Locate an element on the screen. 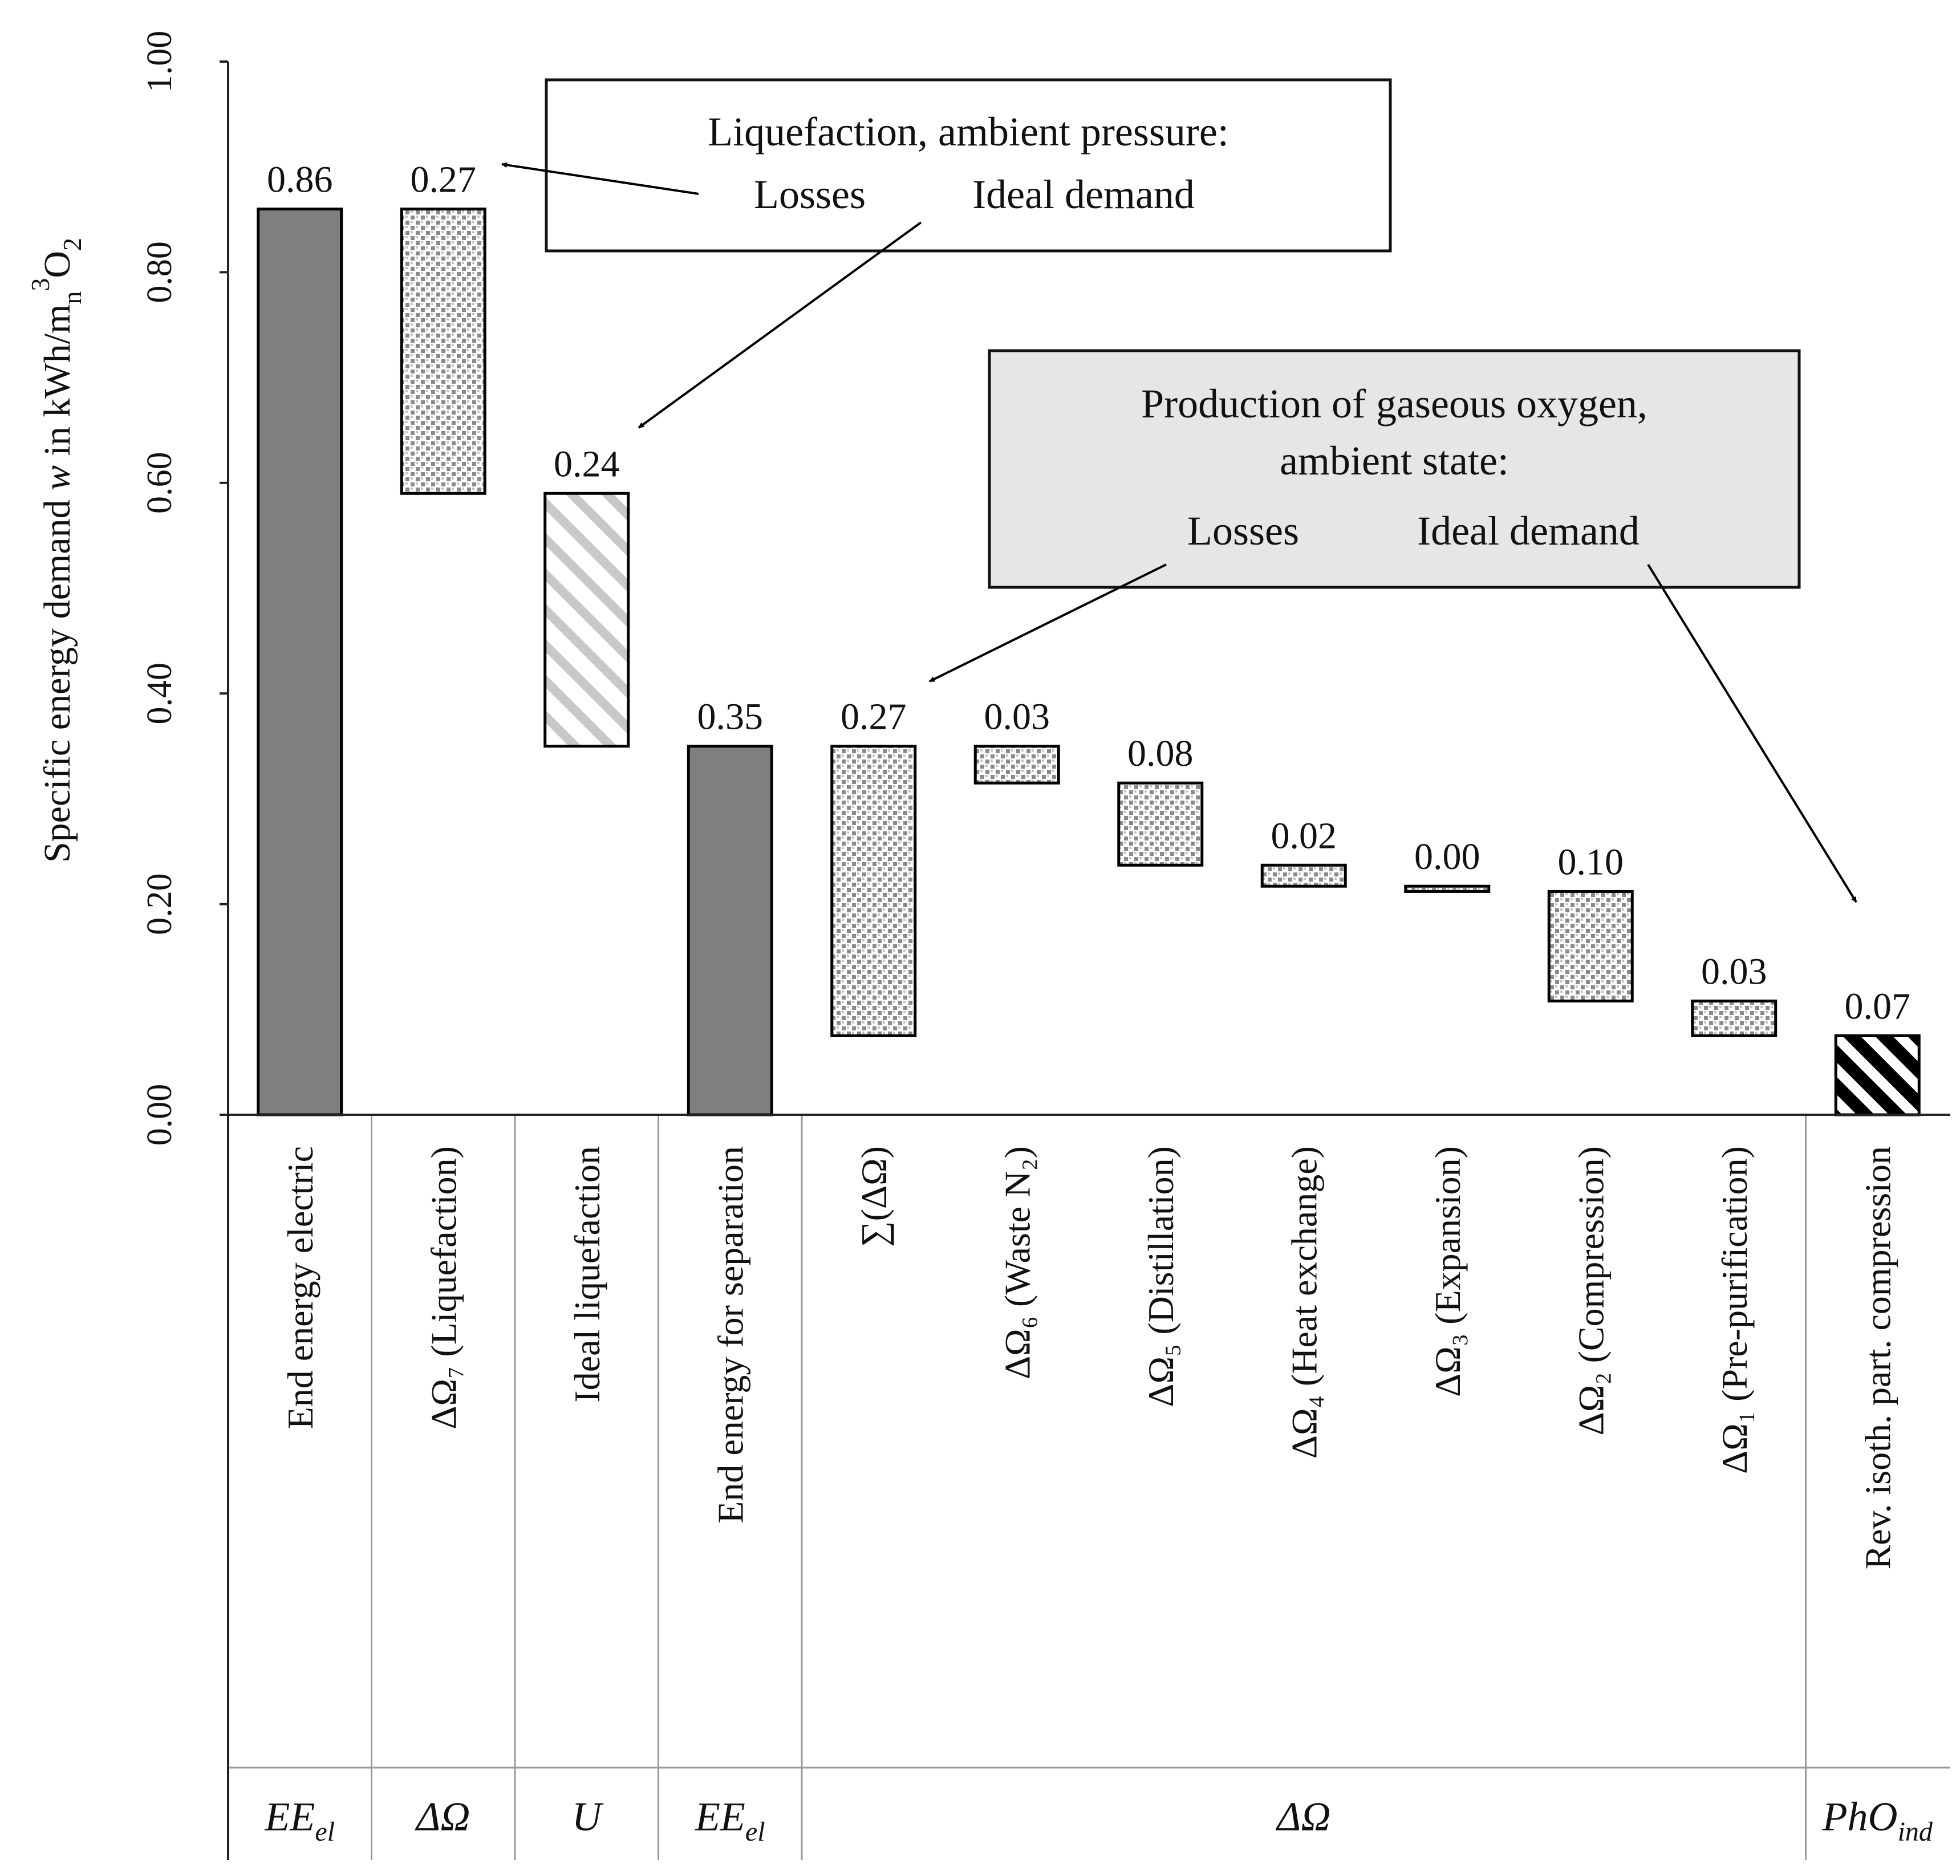 The width and height of the screenshot is (1960, 1876). bar-value-label: 0.07 is located at coordinates (1878, 1006).